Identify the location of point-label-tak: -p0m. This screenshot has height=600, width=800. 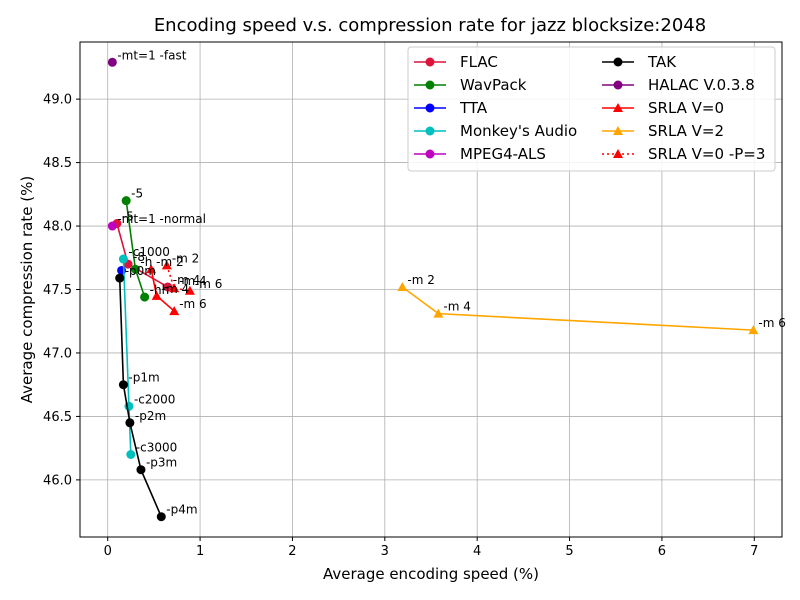
(140, 271).